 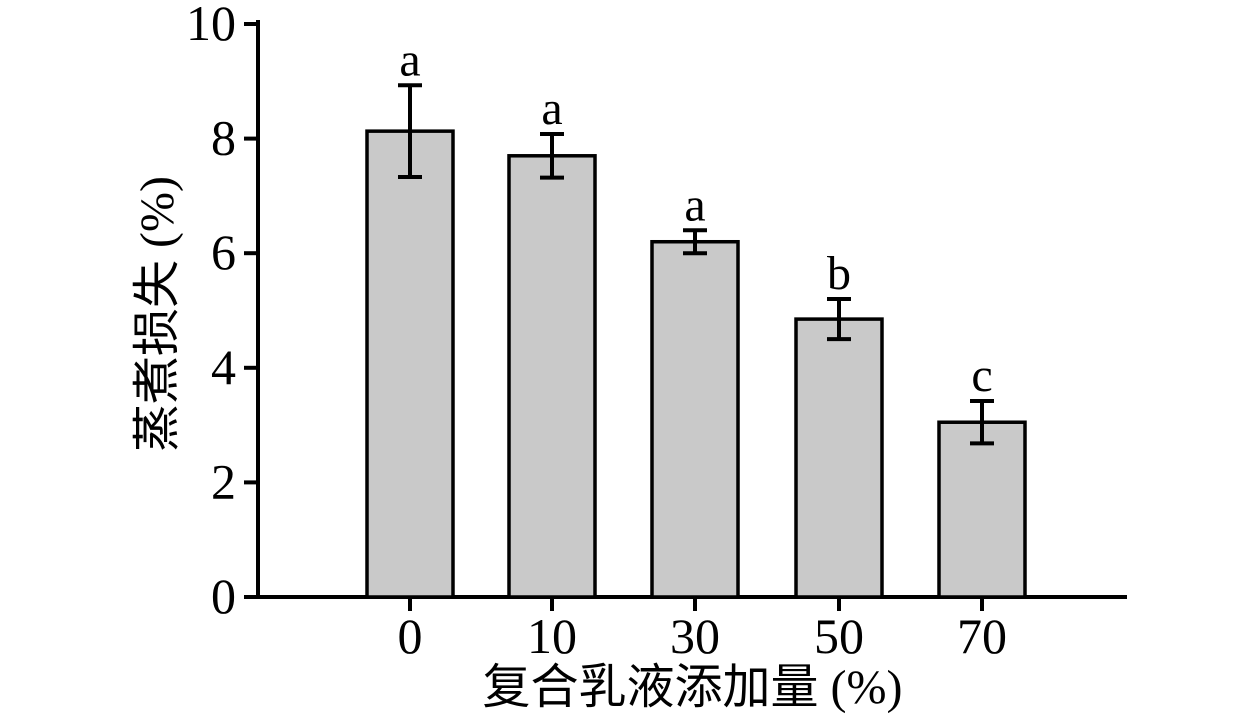 I want to click on y-tick-label: 4, so click(x=223, y=367).